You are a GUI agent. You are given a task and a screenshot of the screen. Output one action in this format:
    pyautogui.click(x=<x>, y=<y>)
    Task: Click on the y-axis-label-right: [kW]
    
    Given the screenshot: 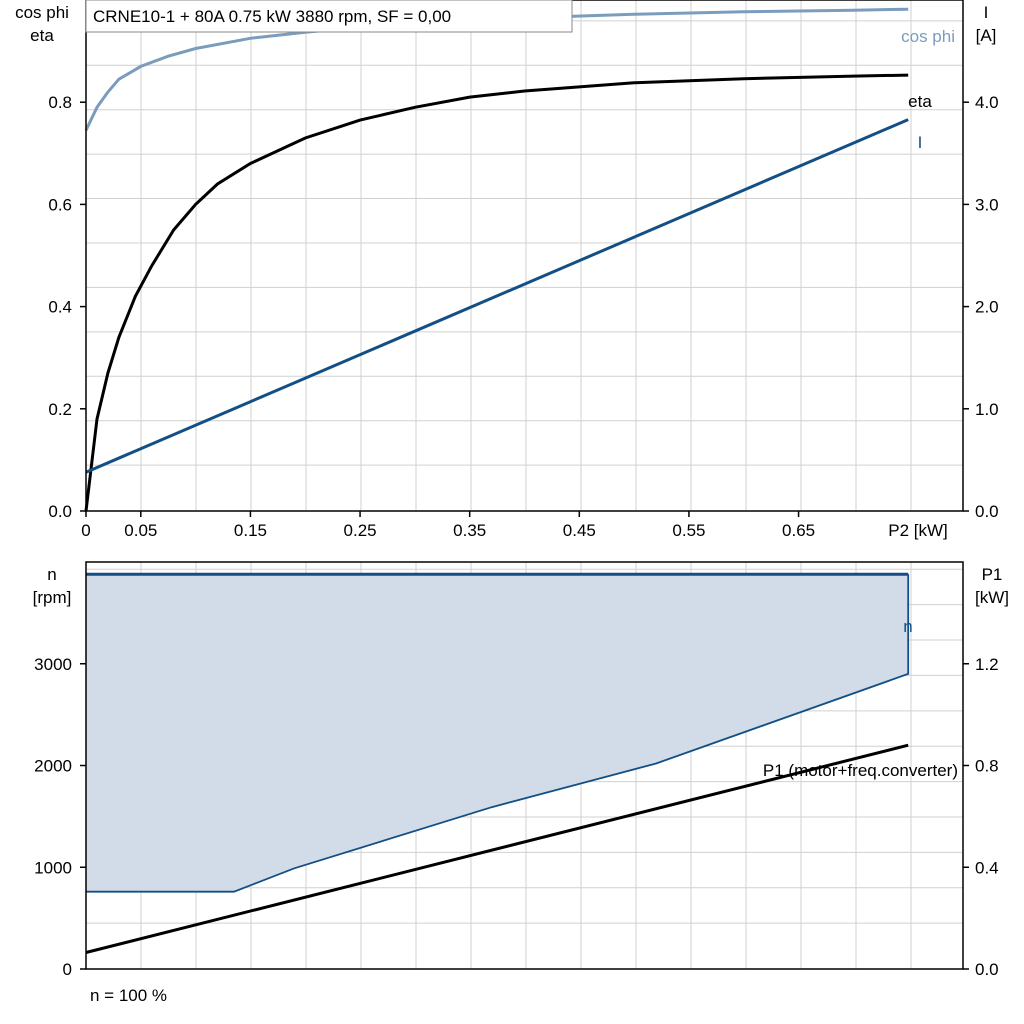 What is the action you would take?
    pyautogui.click(x=992, y=597)
    